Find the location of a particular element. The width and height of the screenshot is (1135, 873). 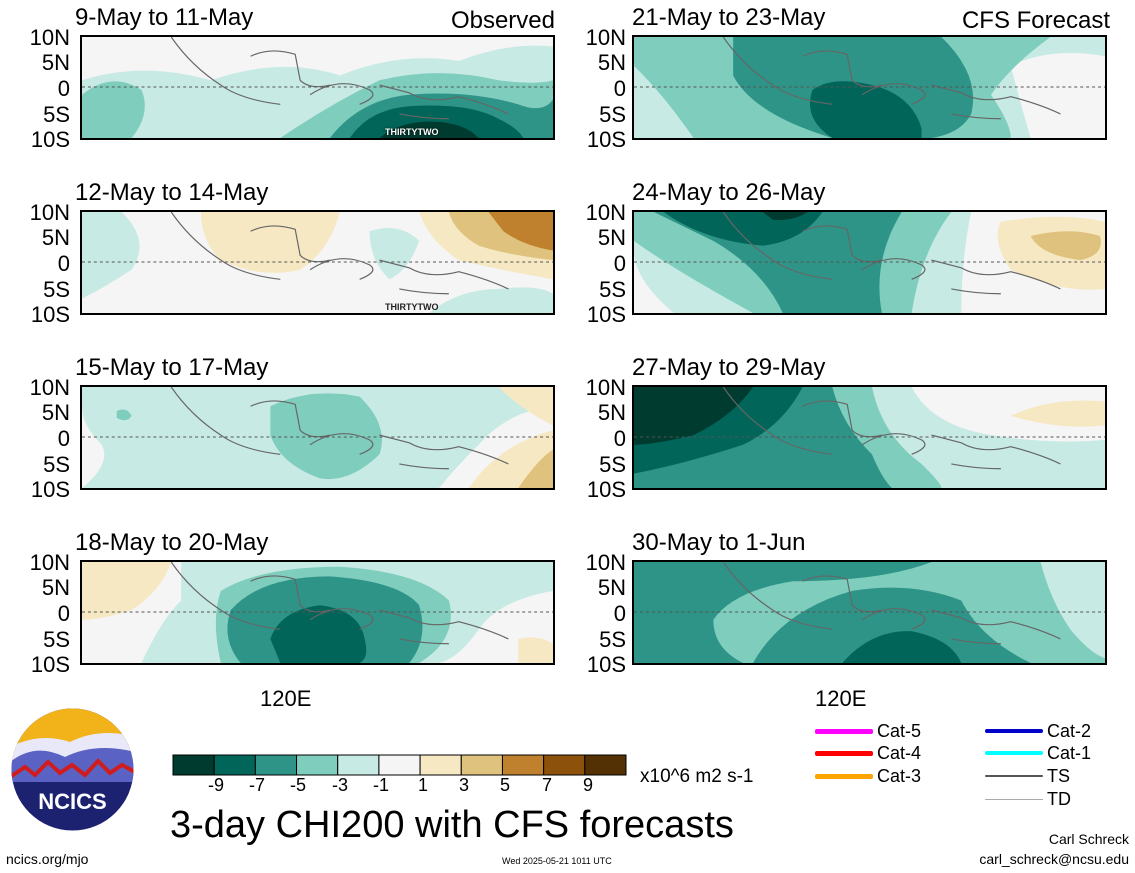

footer-url: ncics.org/mjo is located at coordinates (47, 859).